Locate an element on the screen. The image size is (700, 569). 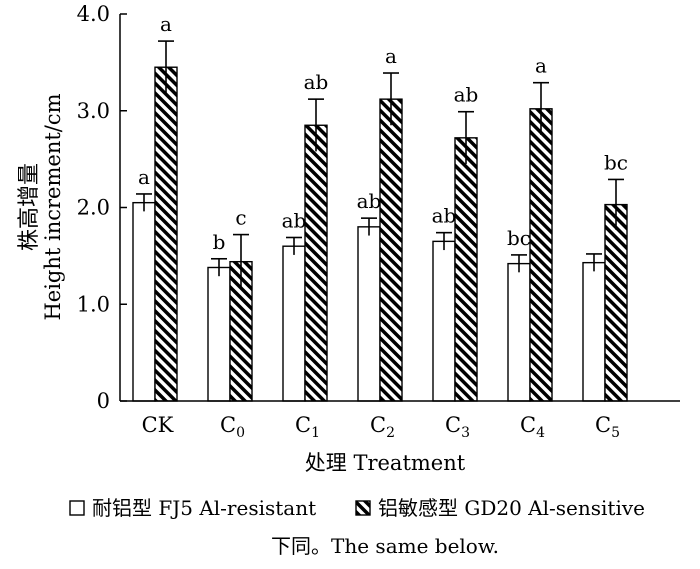
x-tick-label: C0 is located at coordinates (232, 427).